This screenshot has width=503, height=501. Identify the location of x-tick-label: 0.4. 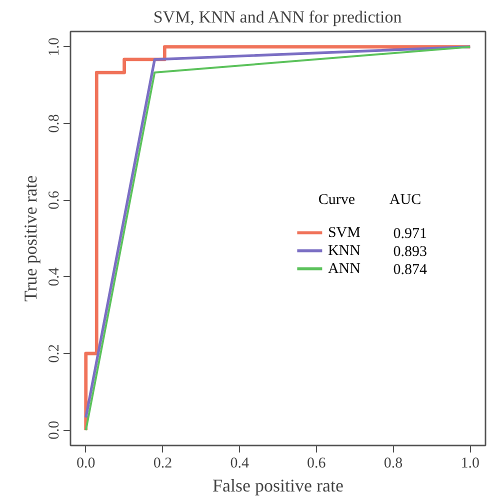
(240, 464).